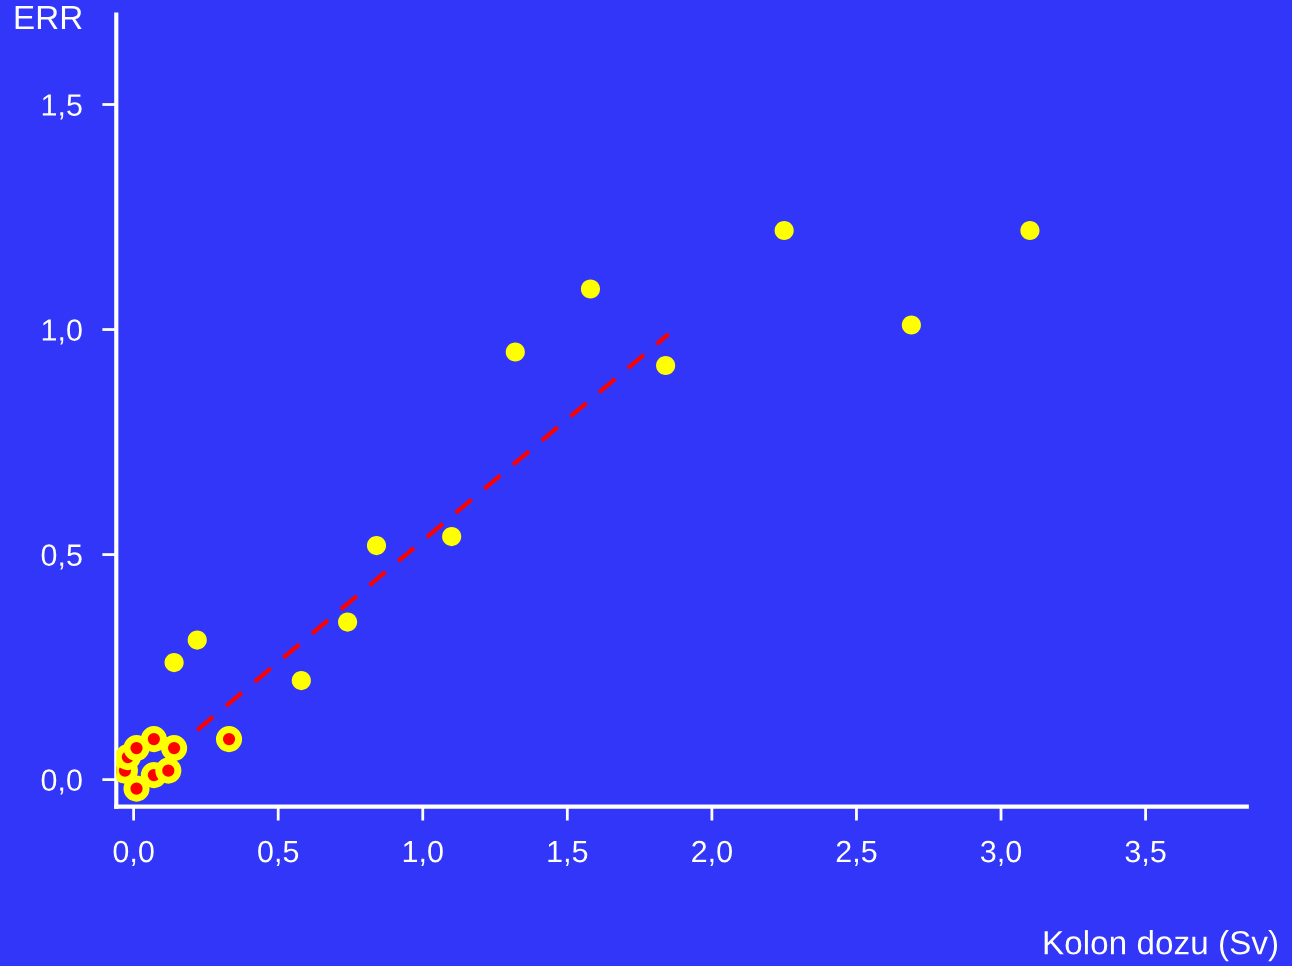 The height and width of the screenshot is (966, 1292). I want to click on x-tick-label: 0,0, so click(133, 853).